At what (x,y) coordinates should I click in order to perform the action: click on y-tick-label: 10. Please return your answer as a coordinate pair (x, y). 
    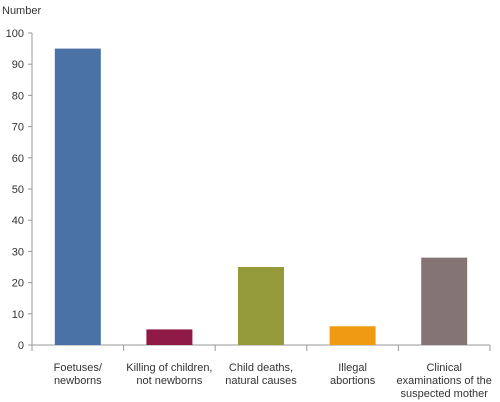
    Looking at the image, I should click on (18, 315).